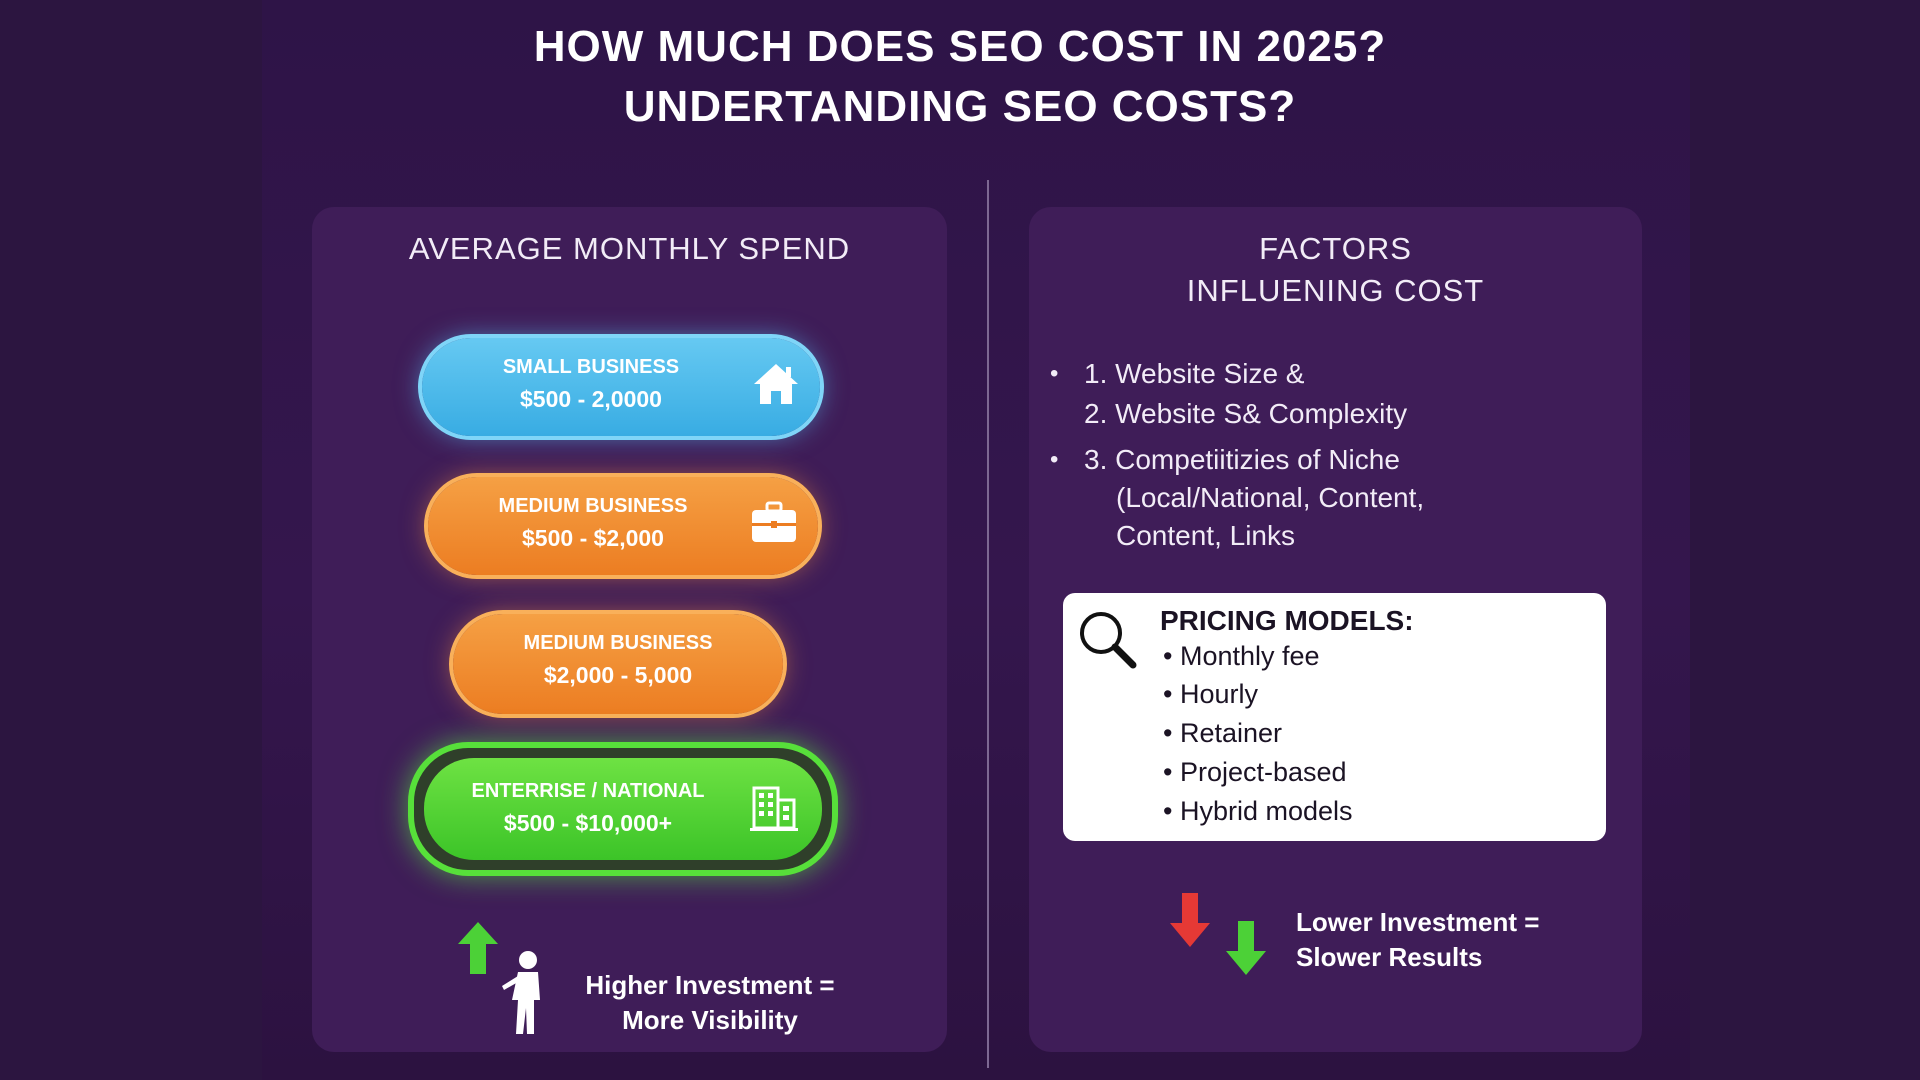  Describe the element at coordinates (591, 399) in the screenshot. I see `tier-range: $500 - 2,0000` at that location.